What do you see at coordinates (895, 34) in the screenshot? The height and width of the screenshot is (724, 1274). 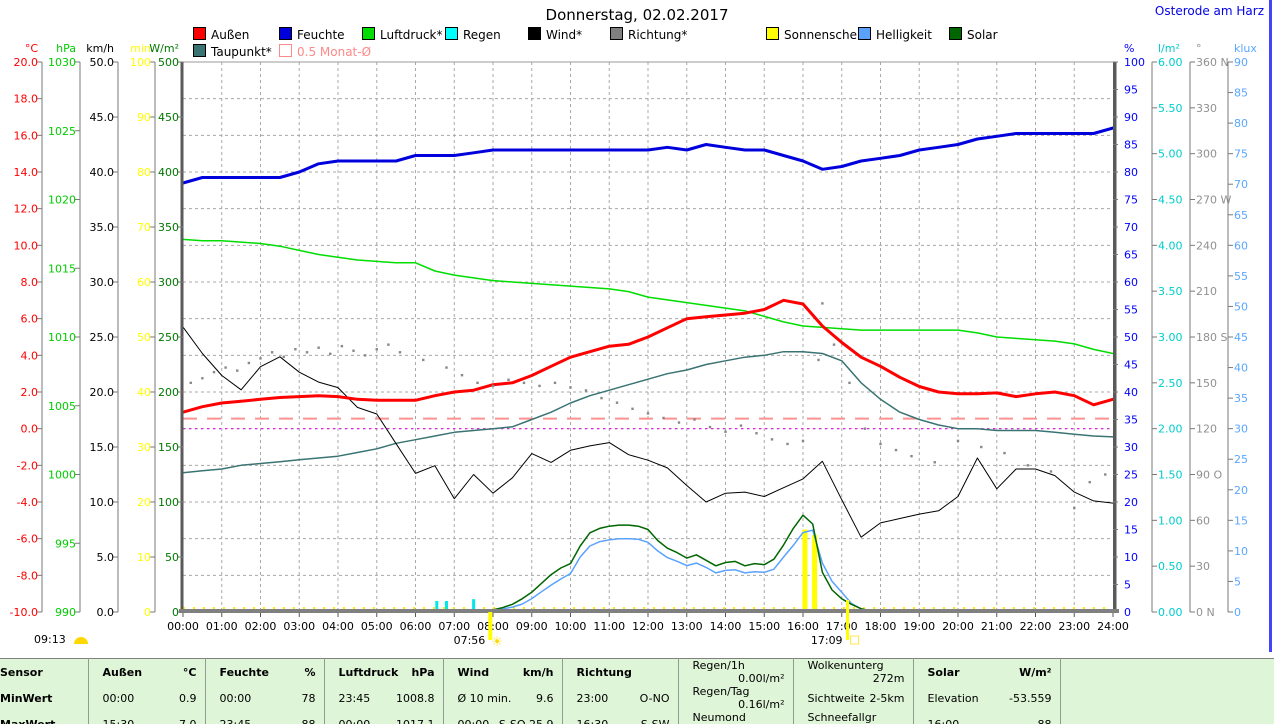 I see `legend-item-helligkeit: Helligkeit` at bounding box center [895, 34].